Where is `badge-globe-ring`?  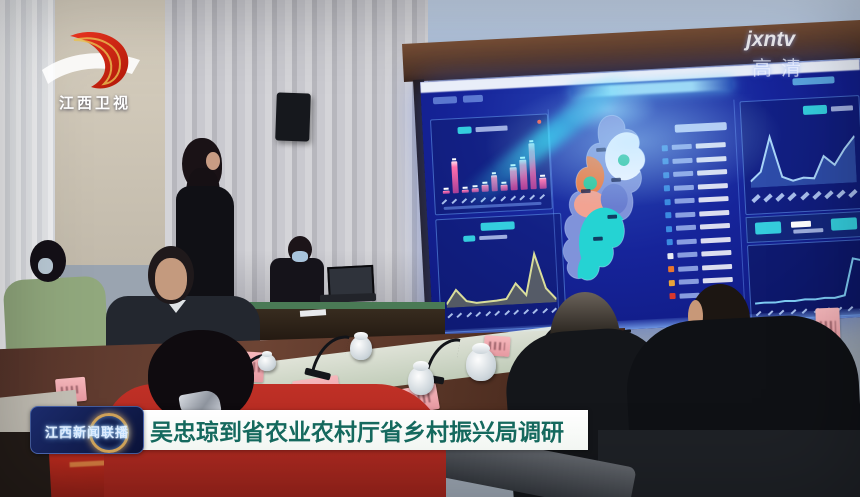
badge-globe-ring is located at coordinates (109, 433).